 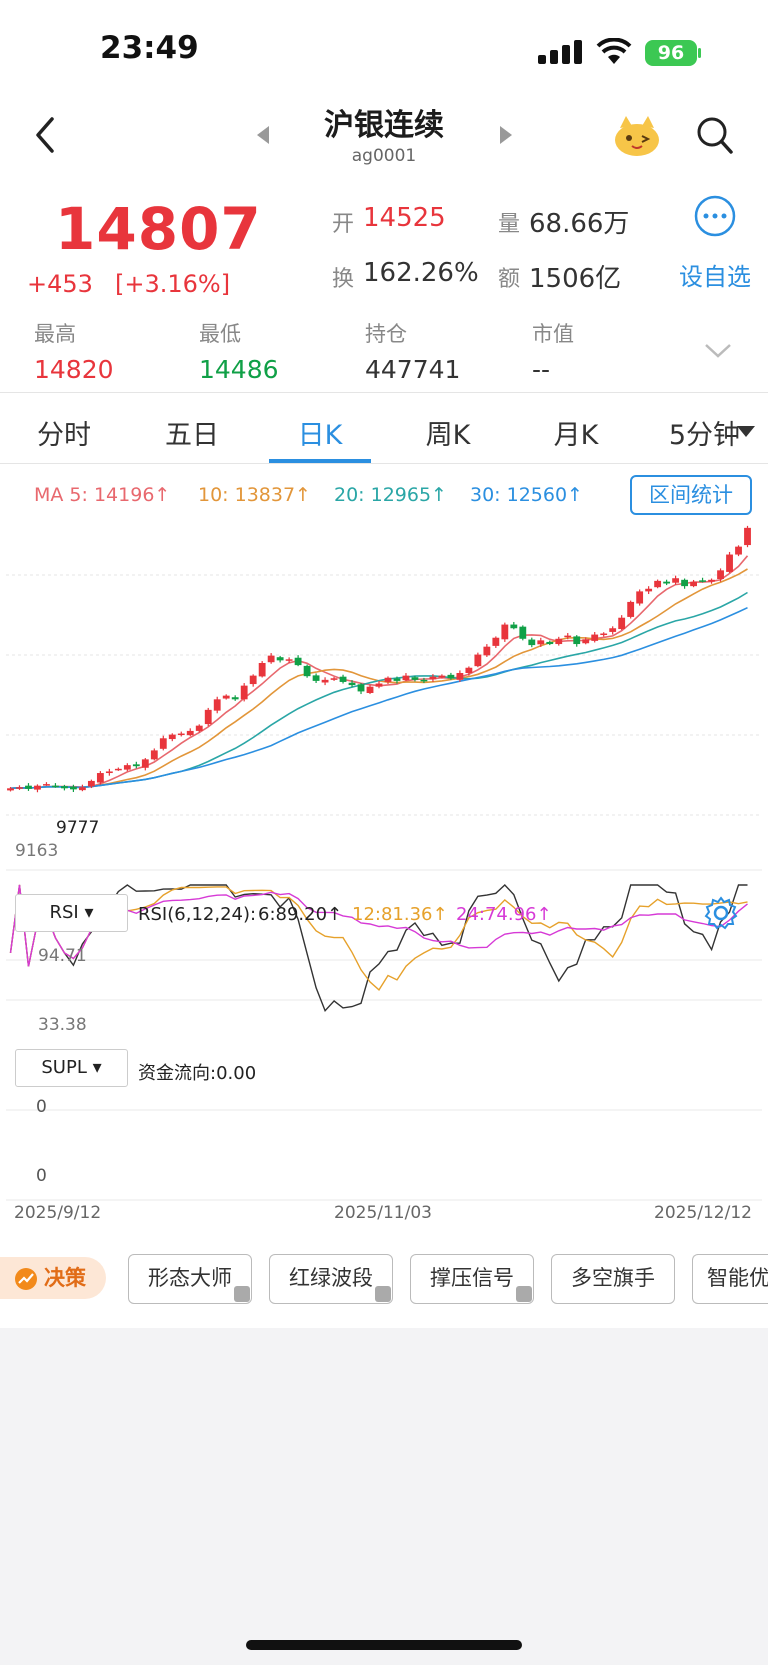 I want to click on range-stats-button: 区间统计, so click(x=691, y=495).